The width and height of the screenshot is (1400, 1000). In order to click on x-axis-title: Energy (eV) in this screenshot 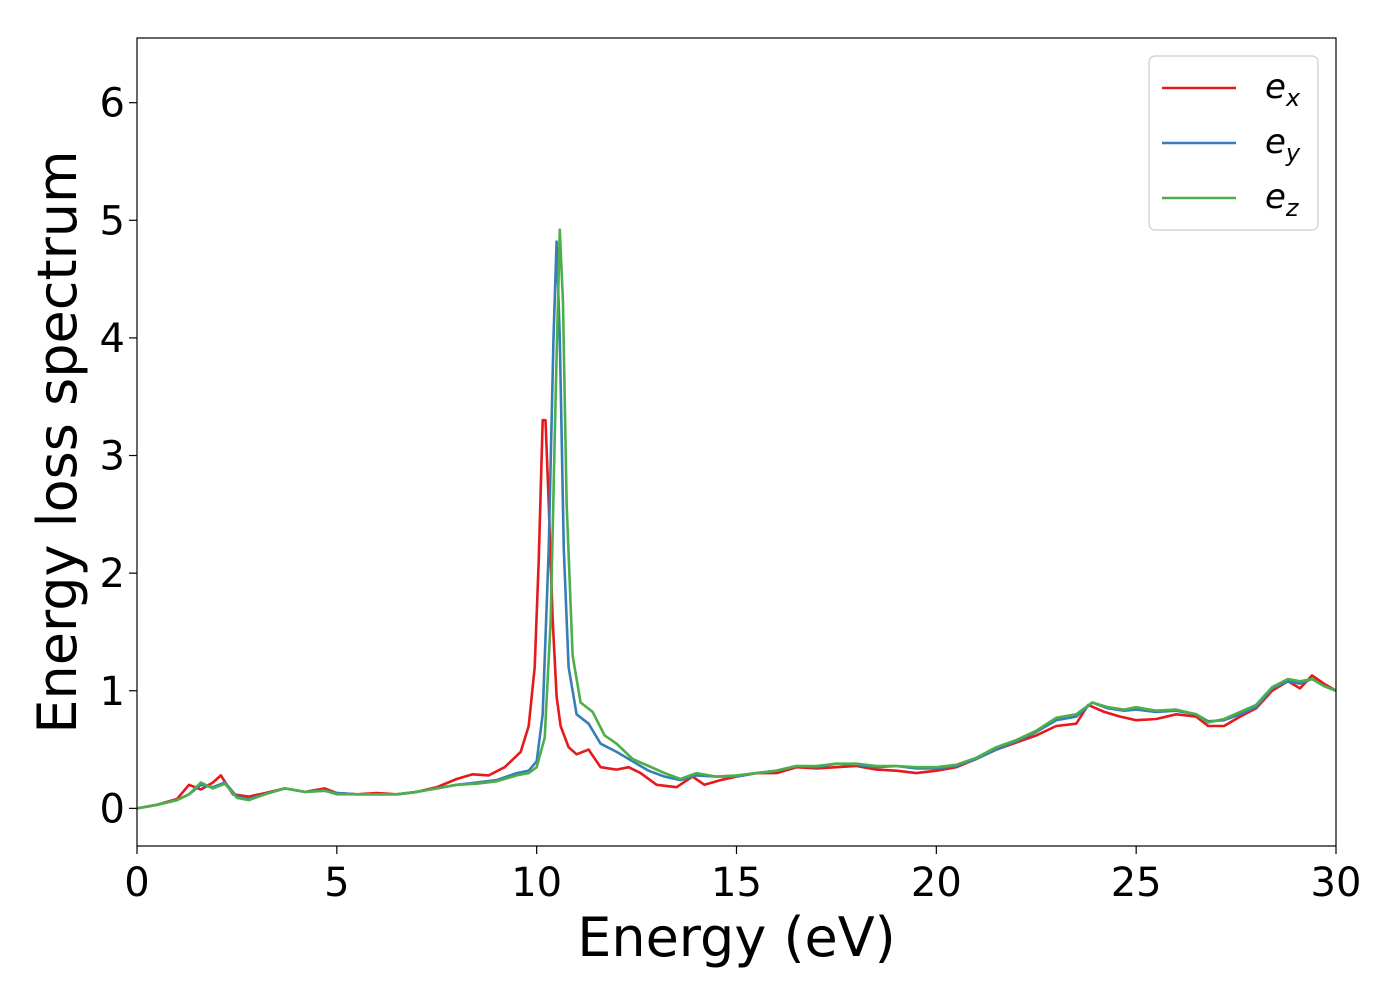, I will do `click(736, 937)`.